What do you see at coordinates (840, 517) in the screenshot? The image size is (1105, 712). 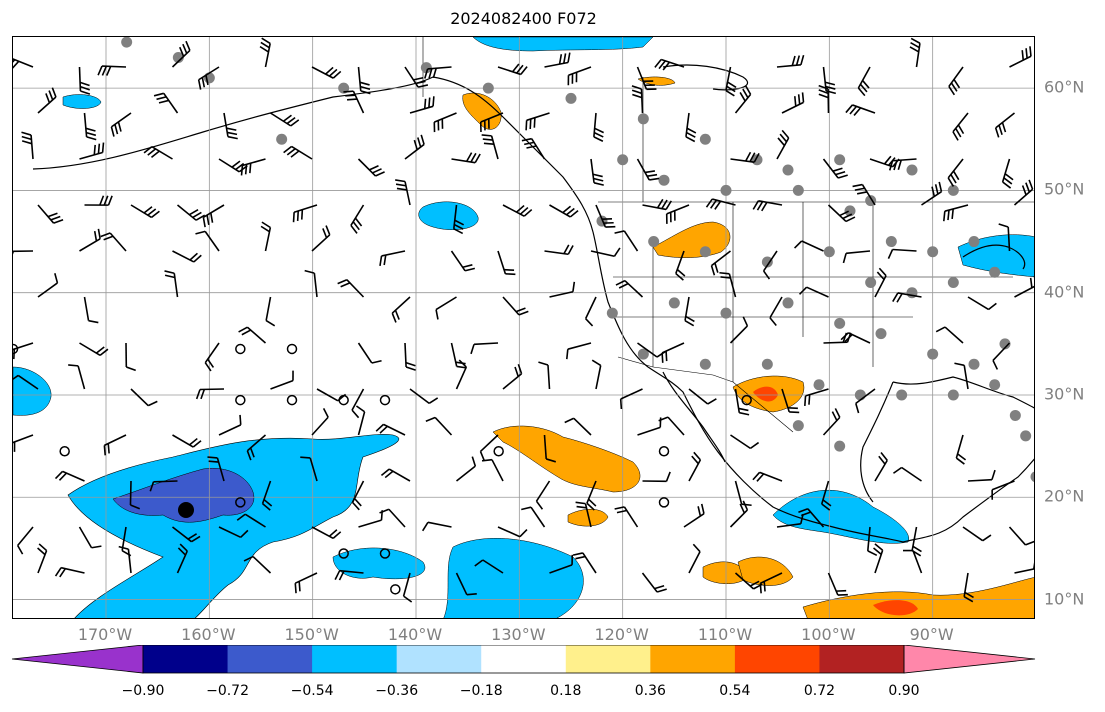 I see `fill-central-am-neg` at bounding box center [840, 517].